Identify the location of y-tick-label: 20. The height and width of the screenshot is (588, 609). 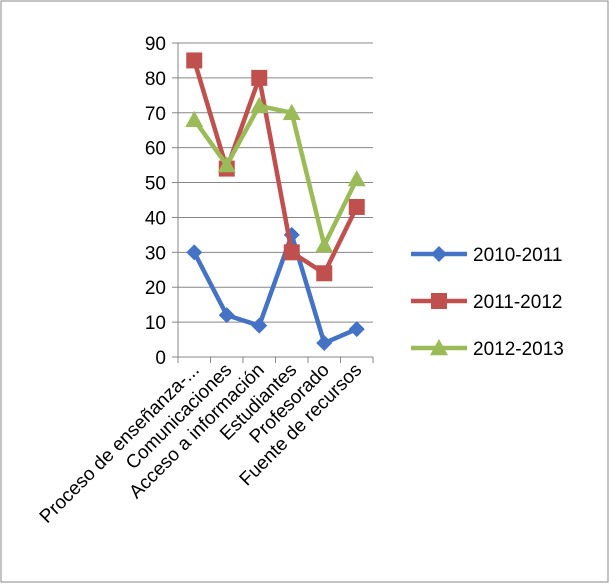
(155, 288).